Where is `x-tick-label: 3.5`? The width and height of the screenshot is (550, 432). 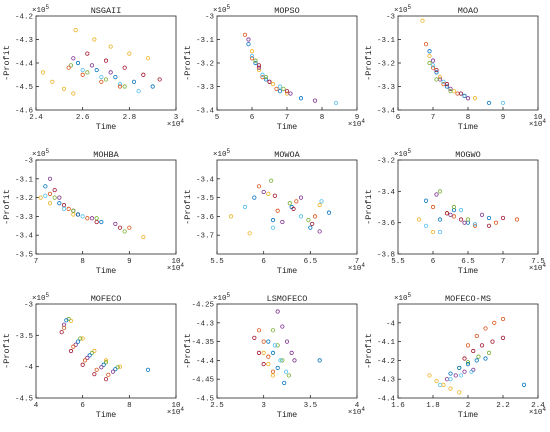 x-tick-label: 3.5 is located at coordinates (311, 406).